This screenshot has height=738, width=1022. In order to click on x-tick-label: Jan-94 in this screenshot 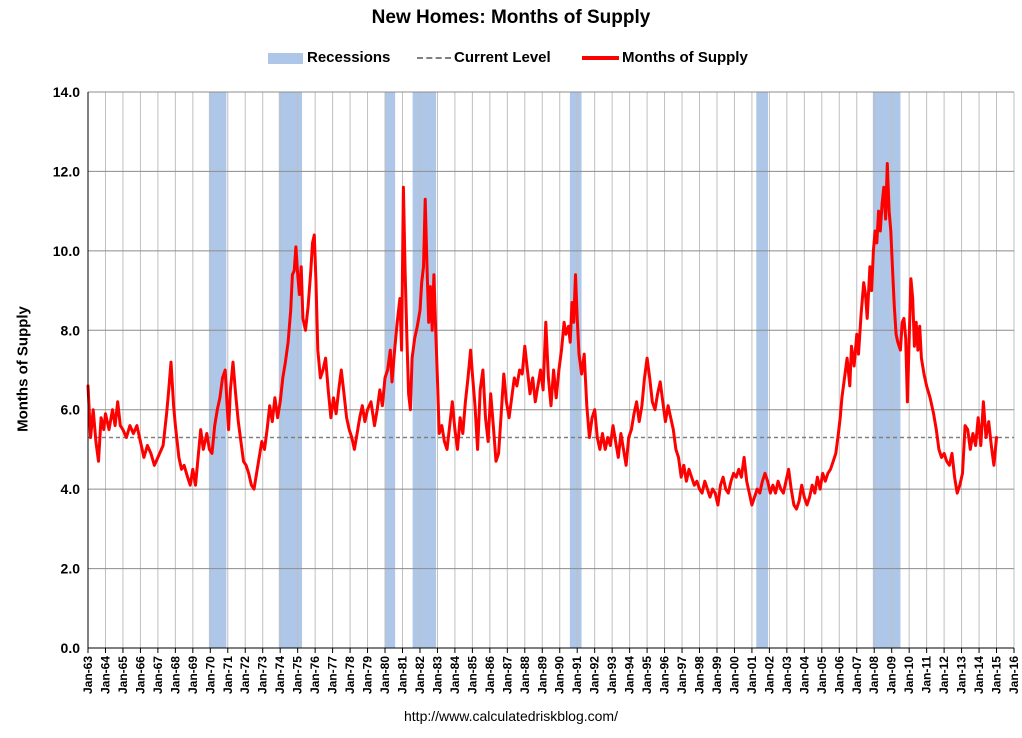, I will do `click(630, 675)`.